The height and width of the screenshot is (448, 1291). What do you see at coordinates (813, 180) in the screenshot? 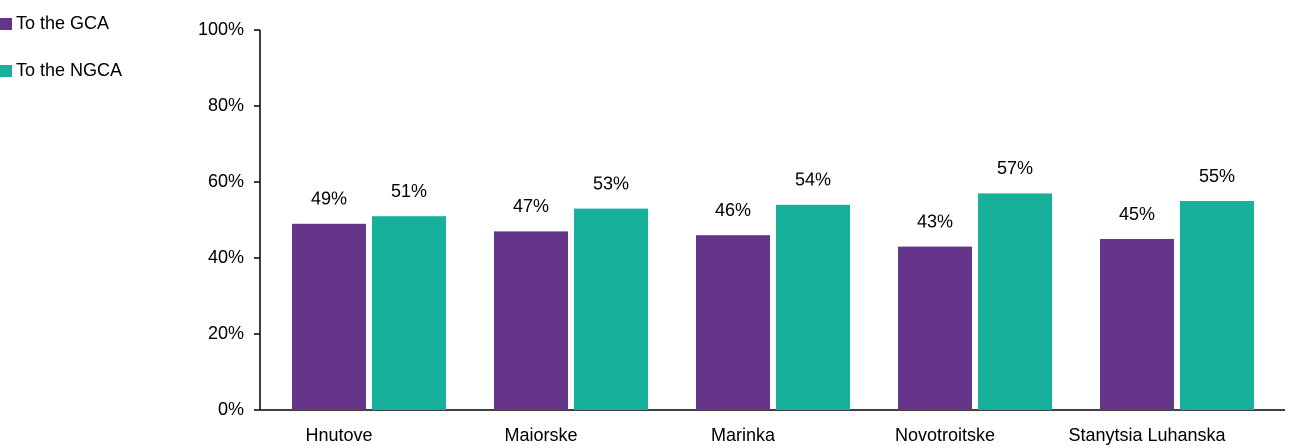
I see `value-label: 54%` at bounding box center [813, 180].